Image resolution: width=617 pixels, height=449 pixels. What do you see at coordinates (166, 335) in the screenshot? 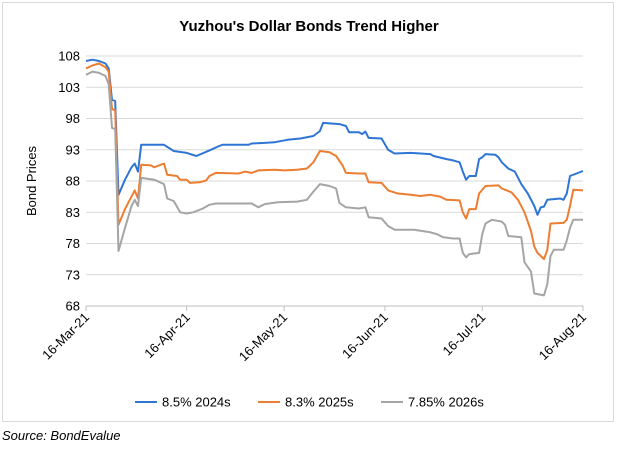
I see `x-tick-label: 16-Apr-21` at bounding box center [166, 335].